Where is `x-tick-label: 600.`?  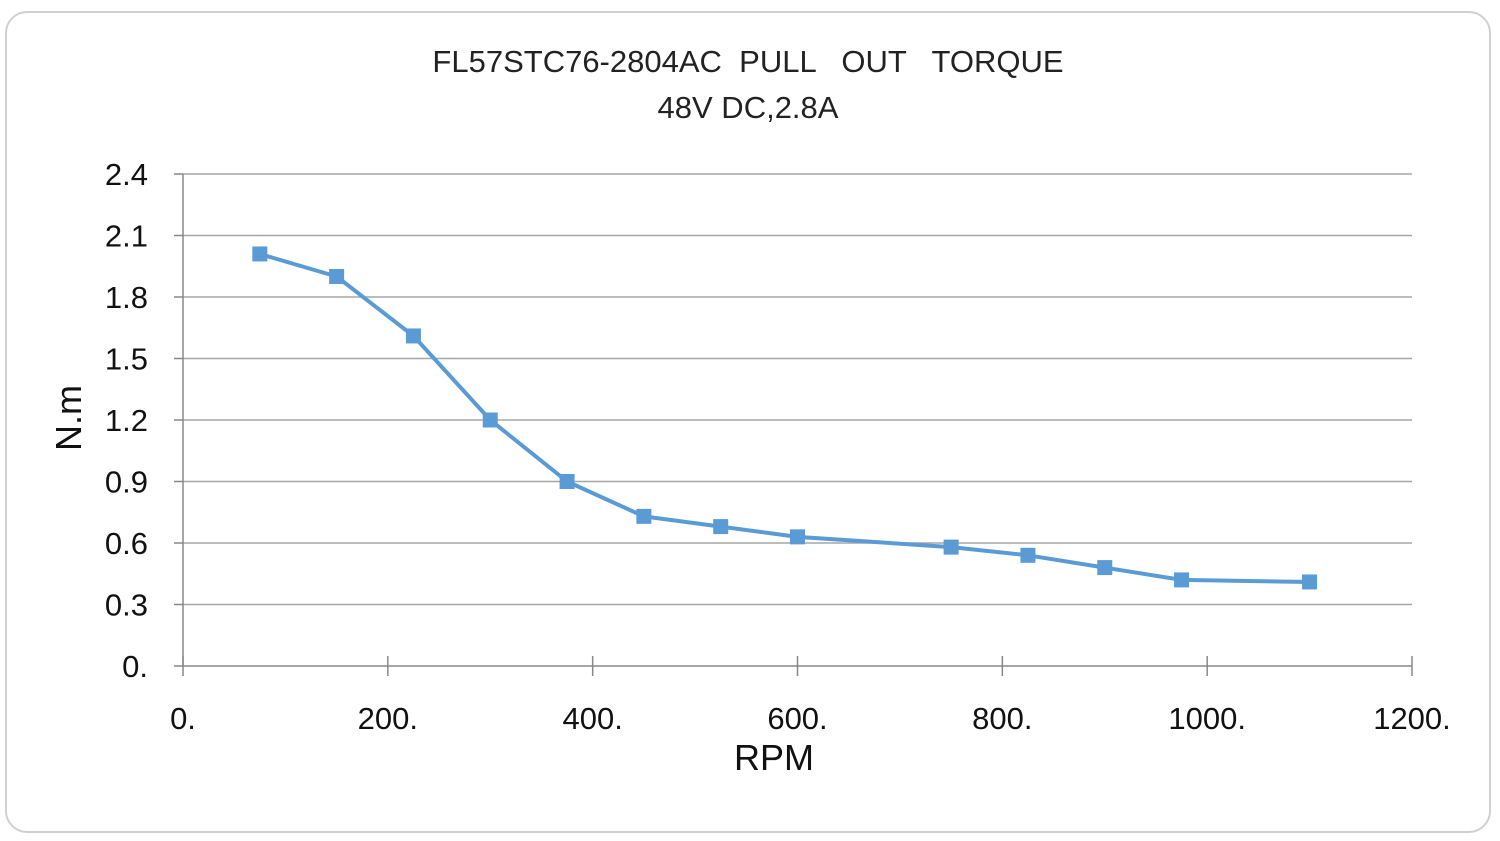 x-tick-label: 600. is located at coordinates (797, 718).